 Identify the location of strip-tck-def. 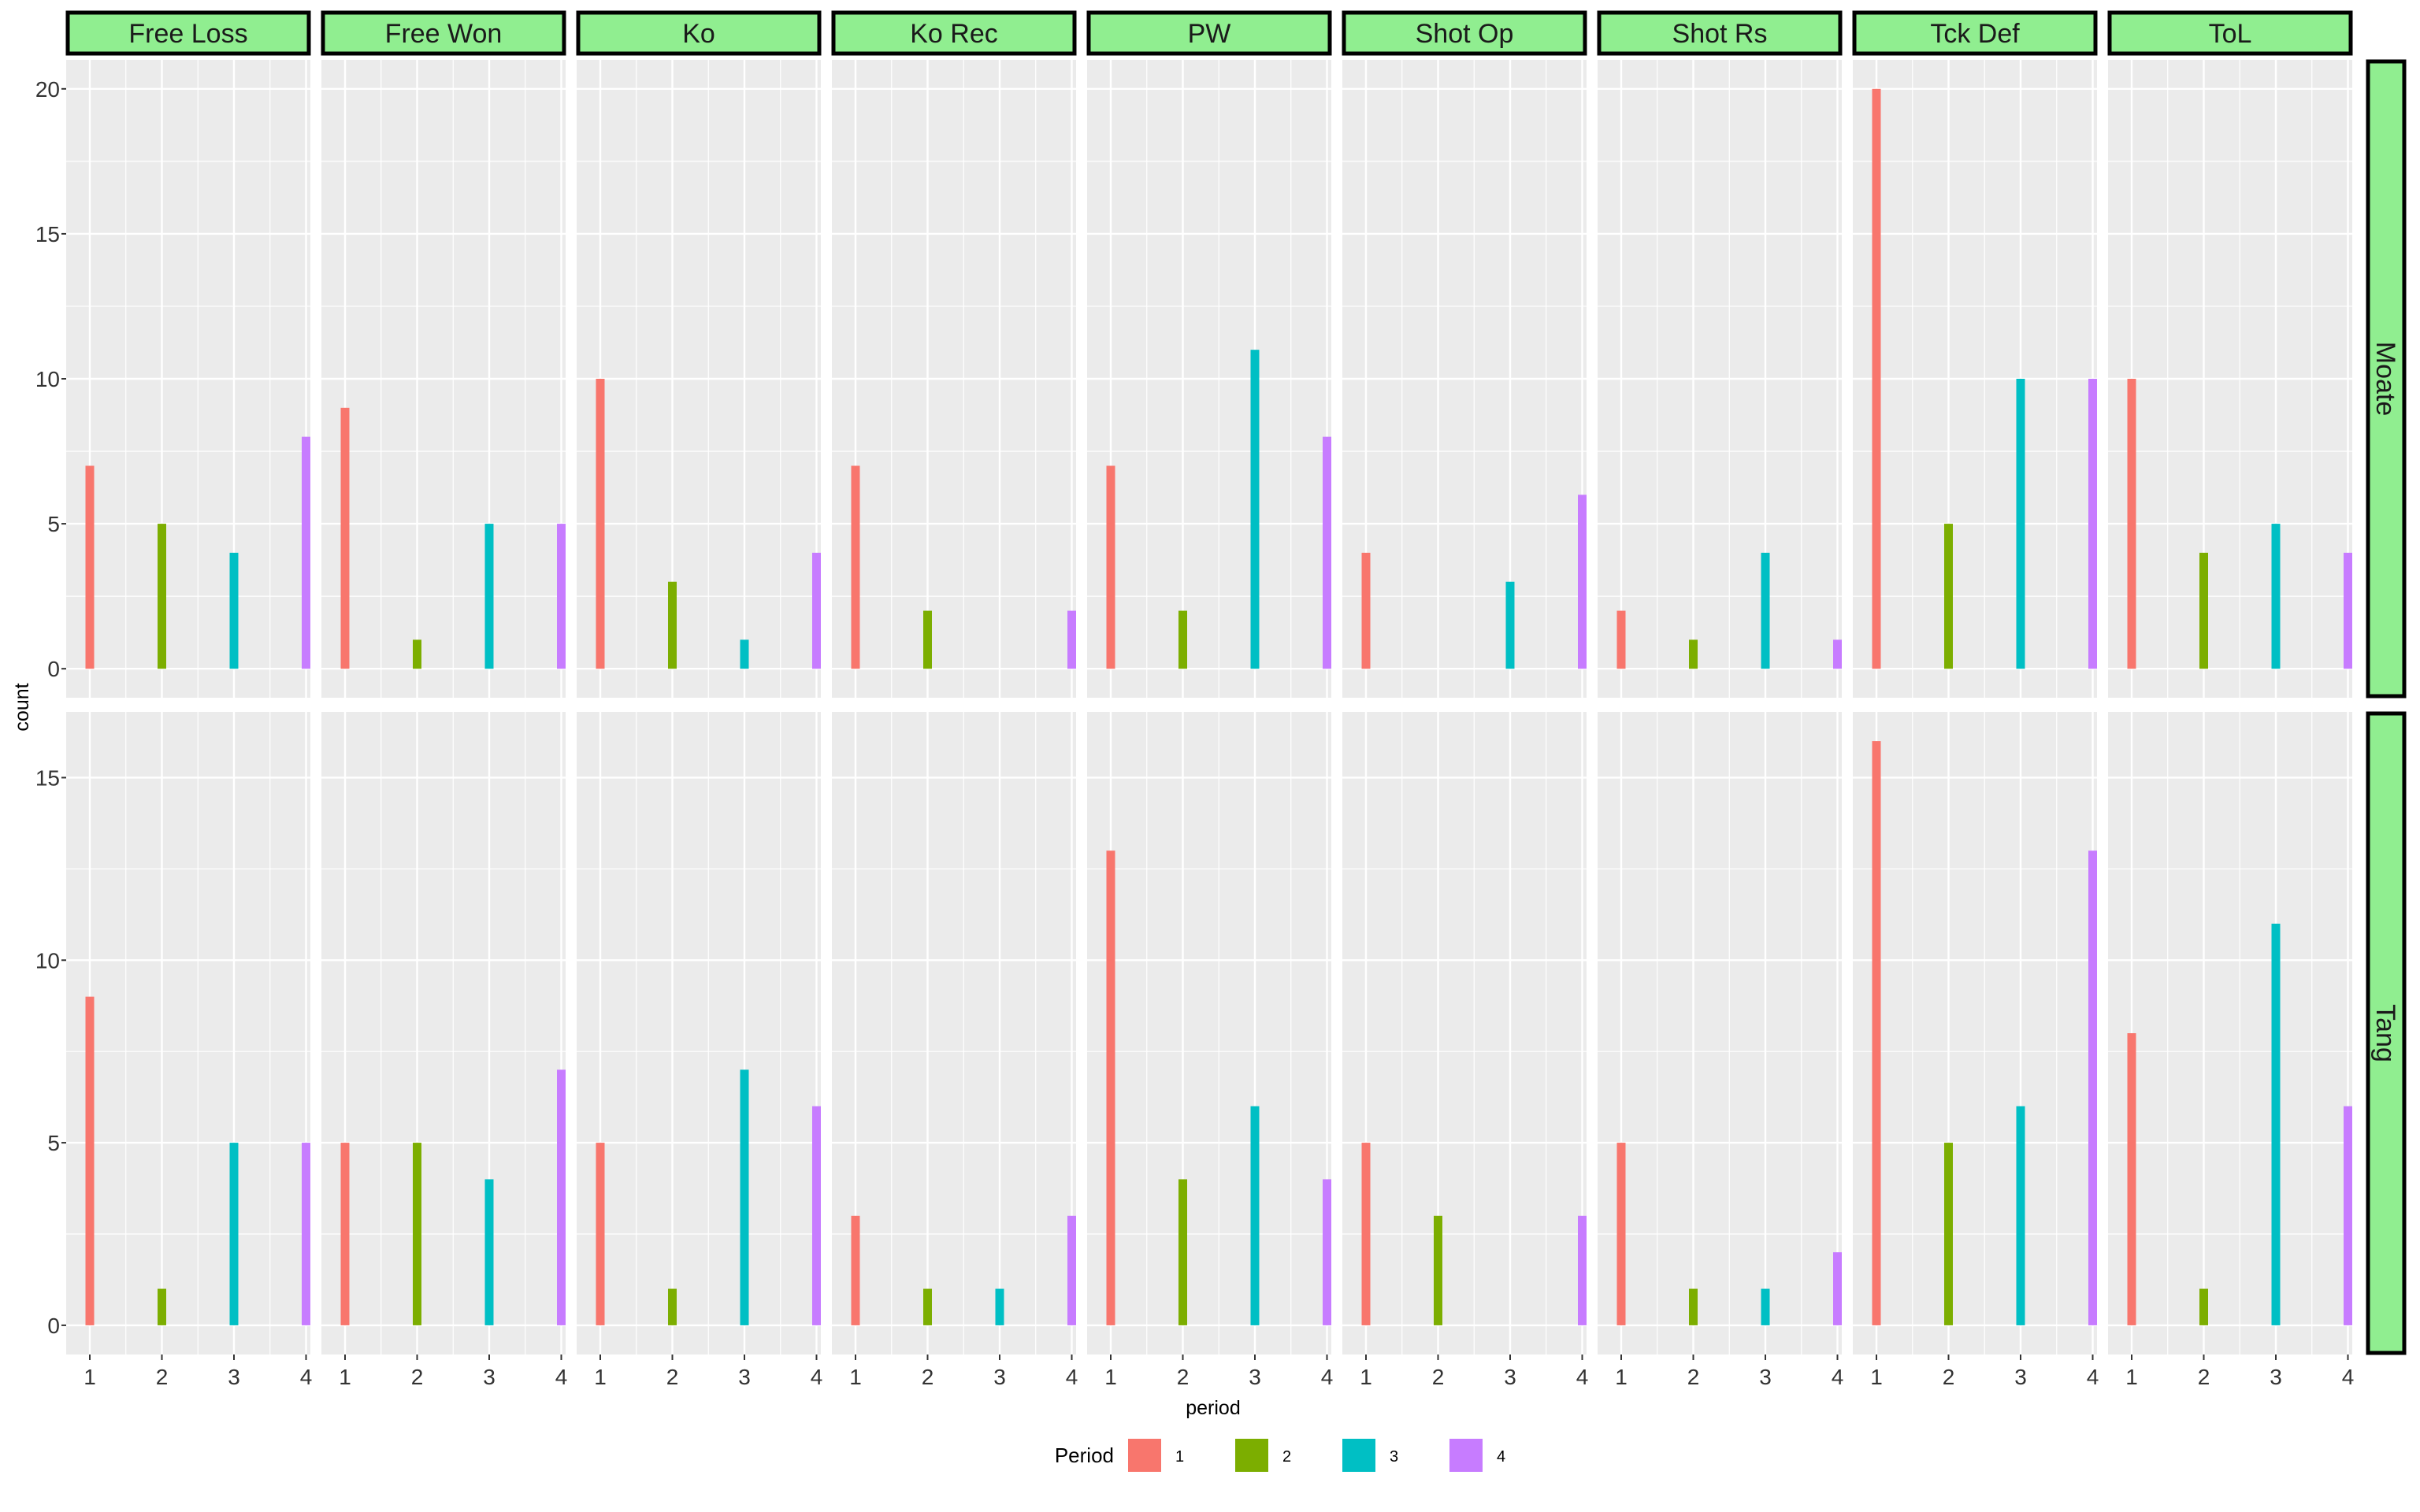
(1975, 33).